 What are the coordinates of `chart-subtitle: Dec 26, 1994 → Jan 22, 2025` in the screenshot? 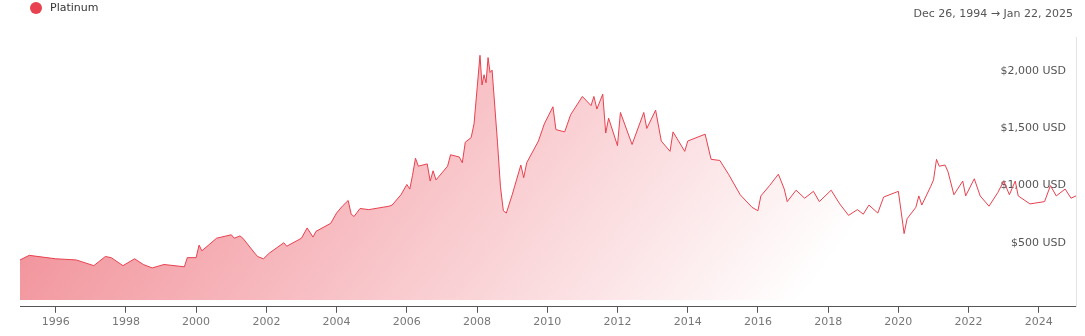 It's located at (993, 13).